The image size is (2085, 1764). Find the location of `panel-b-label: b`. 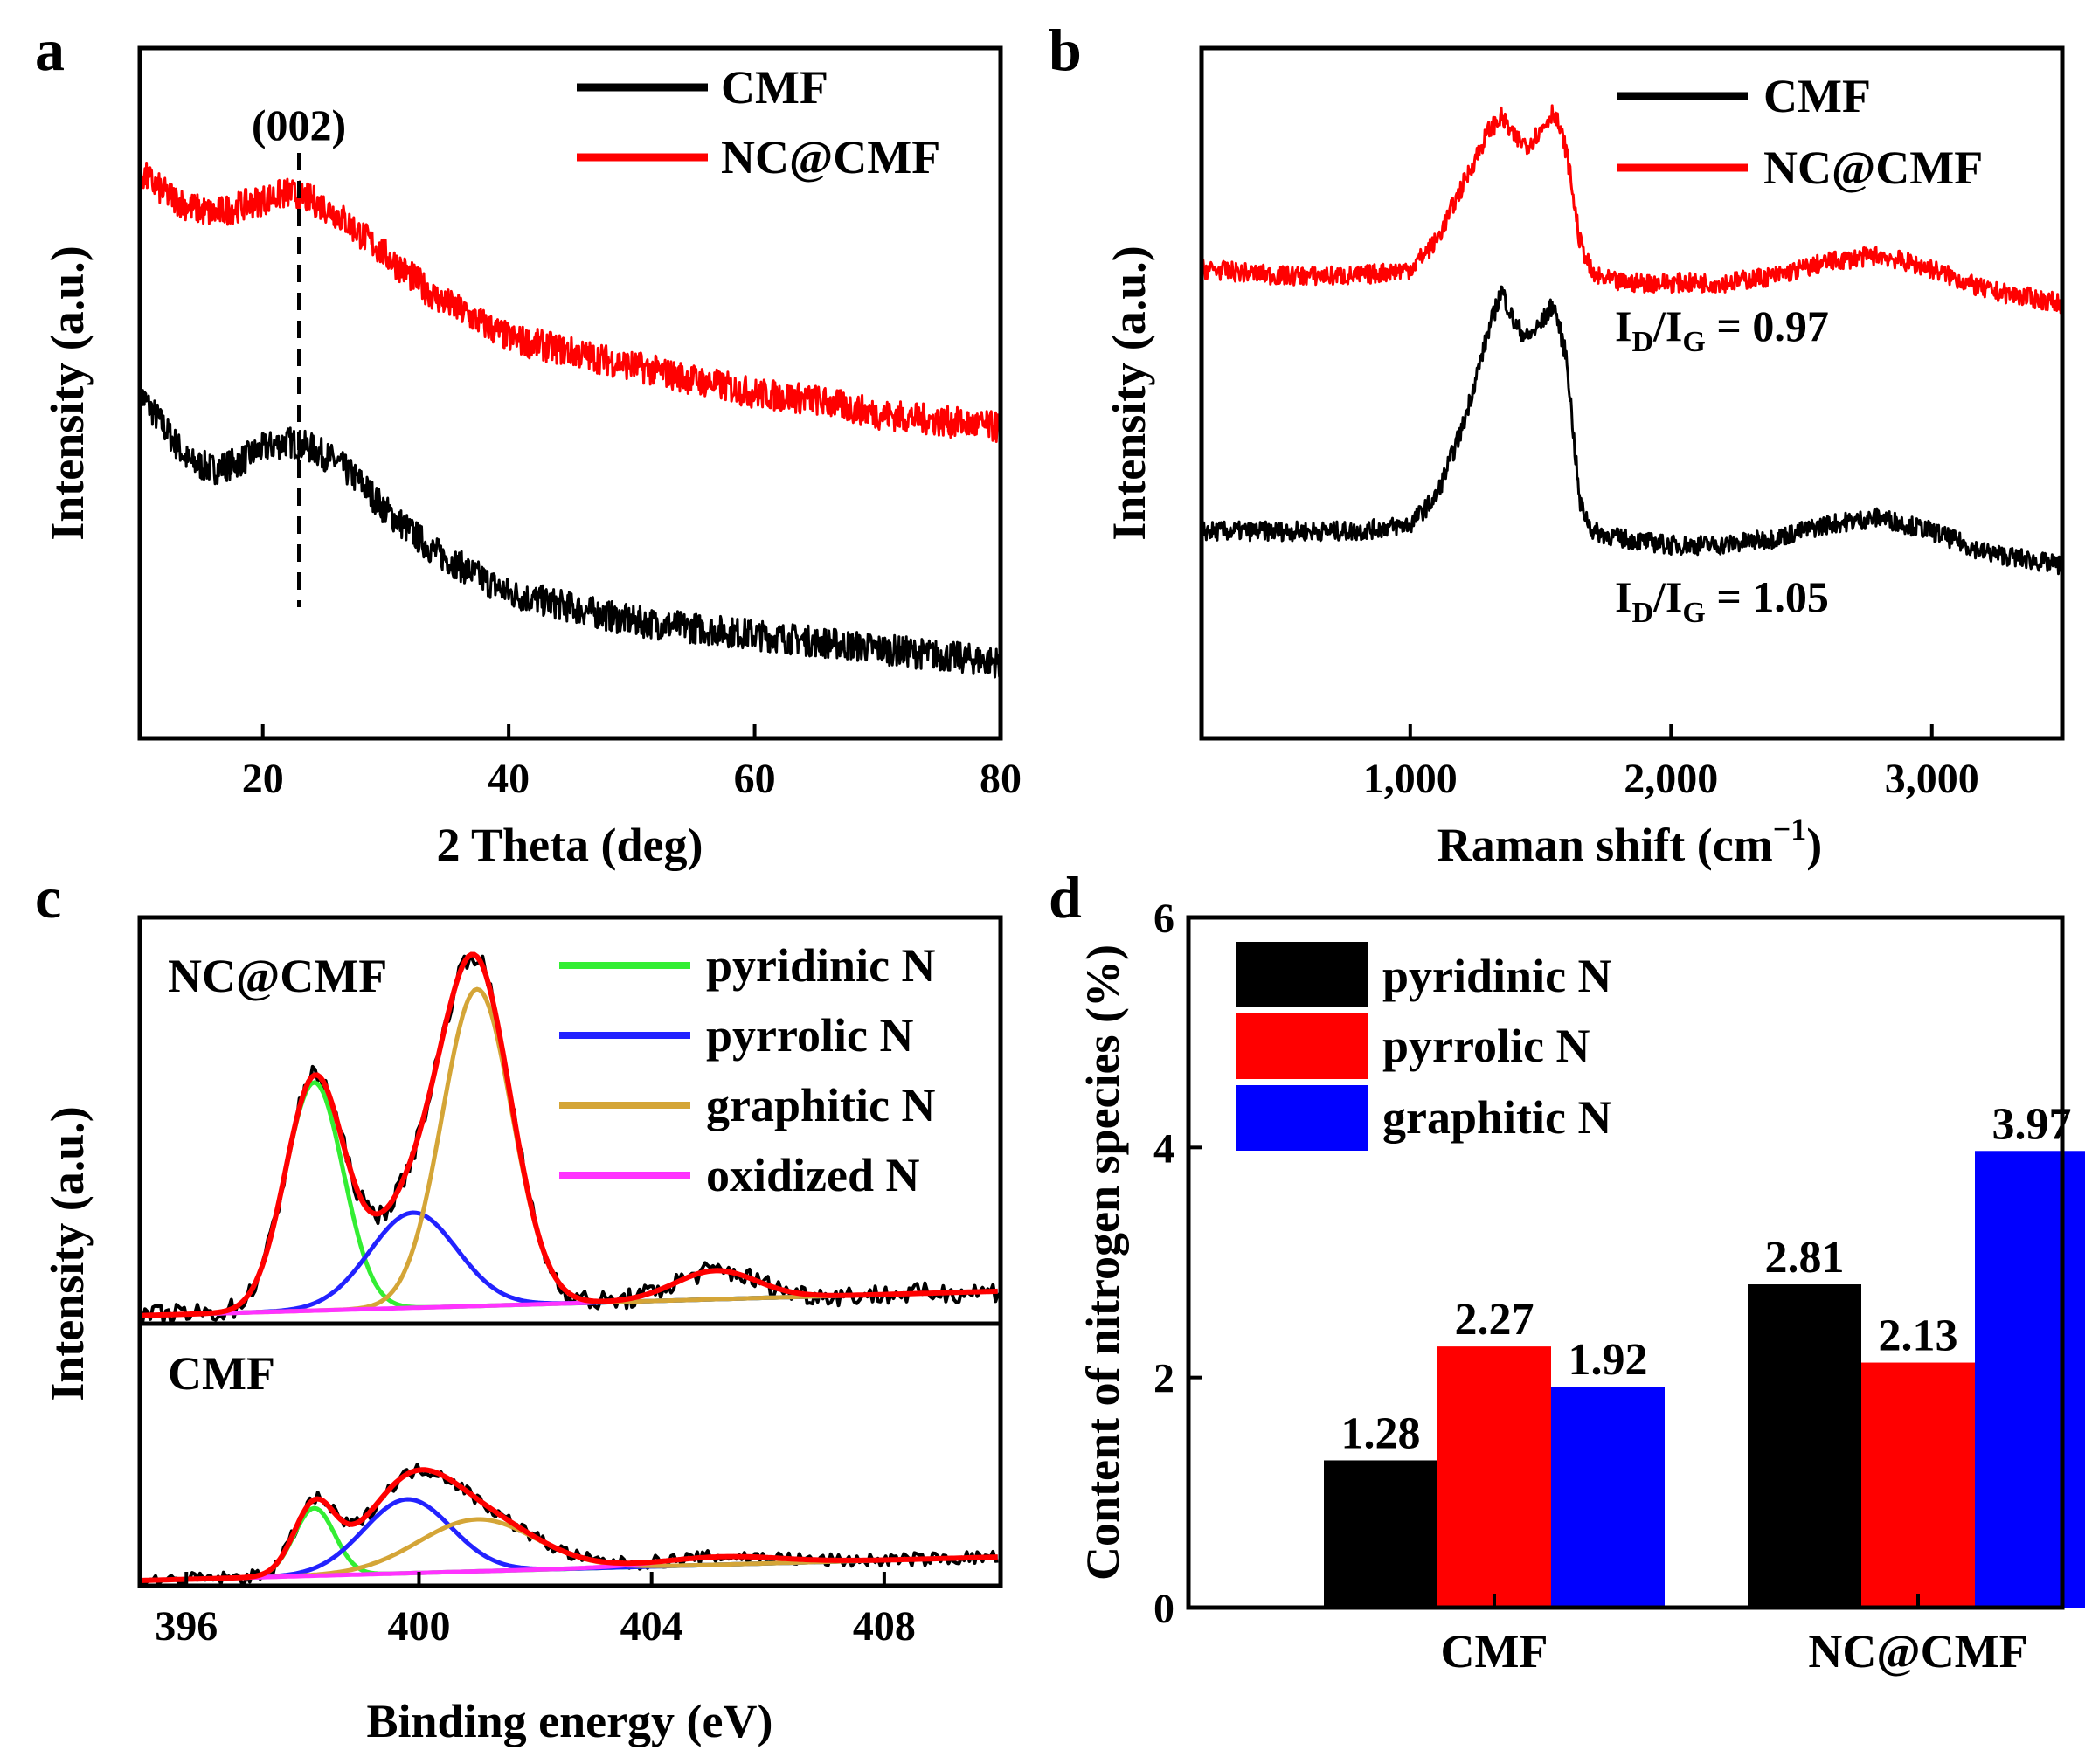

panel-b-label: b is located at coordinates (1065, 50).